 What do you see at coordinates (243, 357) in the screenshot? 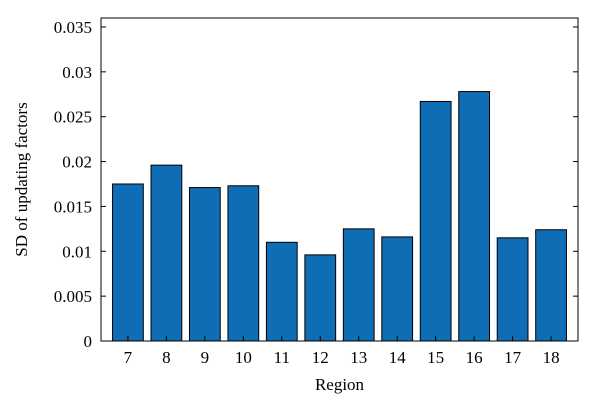
I see `x-tick-label-10: 10` at bounding box center [243, 357].